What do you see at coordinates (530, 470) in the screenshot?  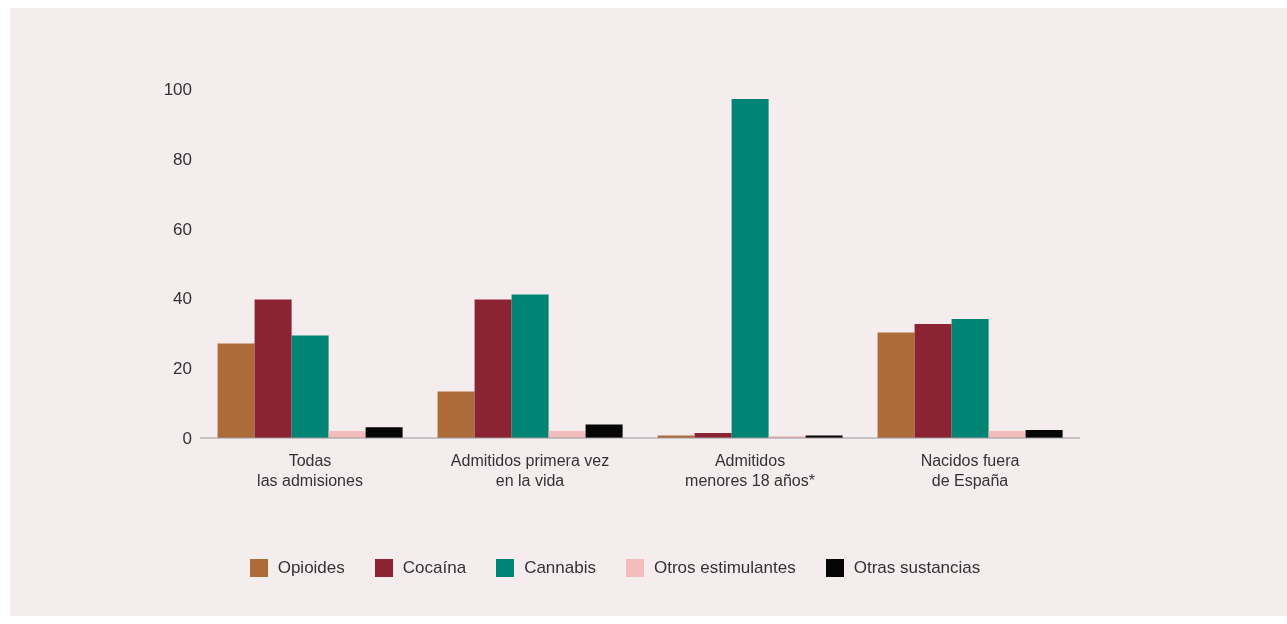 I see `x-tick-label: Admitidos primera vez en la vida` at bounding box center [530, 470].